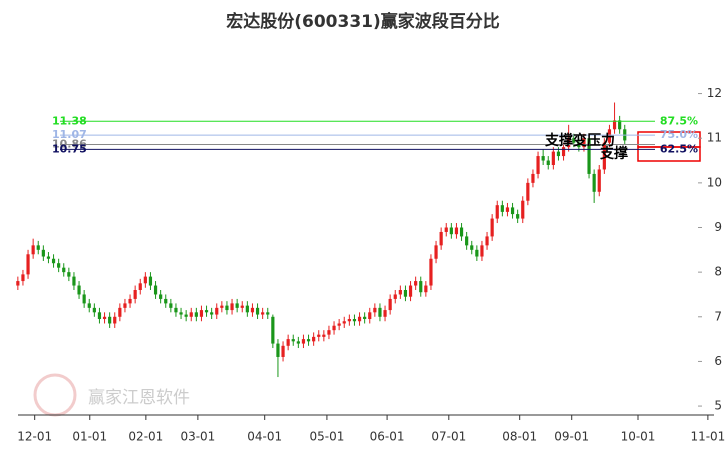 The height and width of the screenshot is (450, 726). What do you see at coordinates (714, 138) in the screenshot?
I see `y-tick-label: 11` at bounding box center [714, 138].